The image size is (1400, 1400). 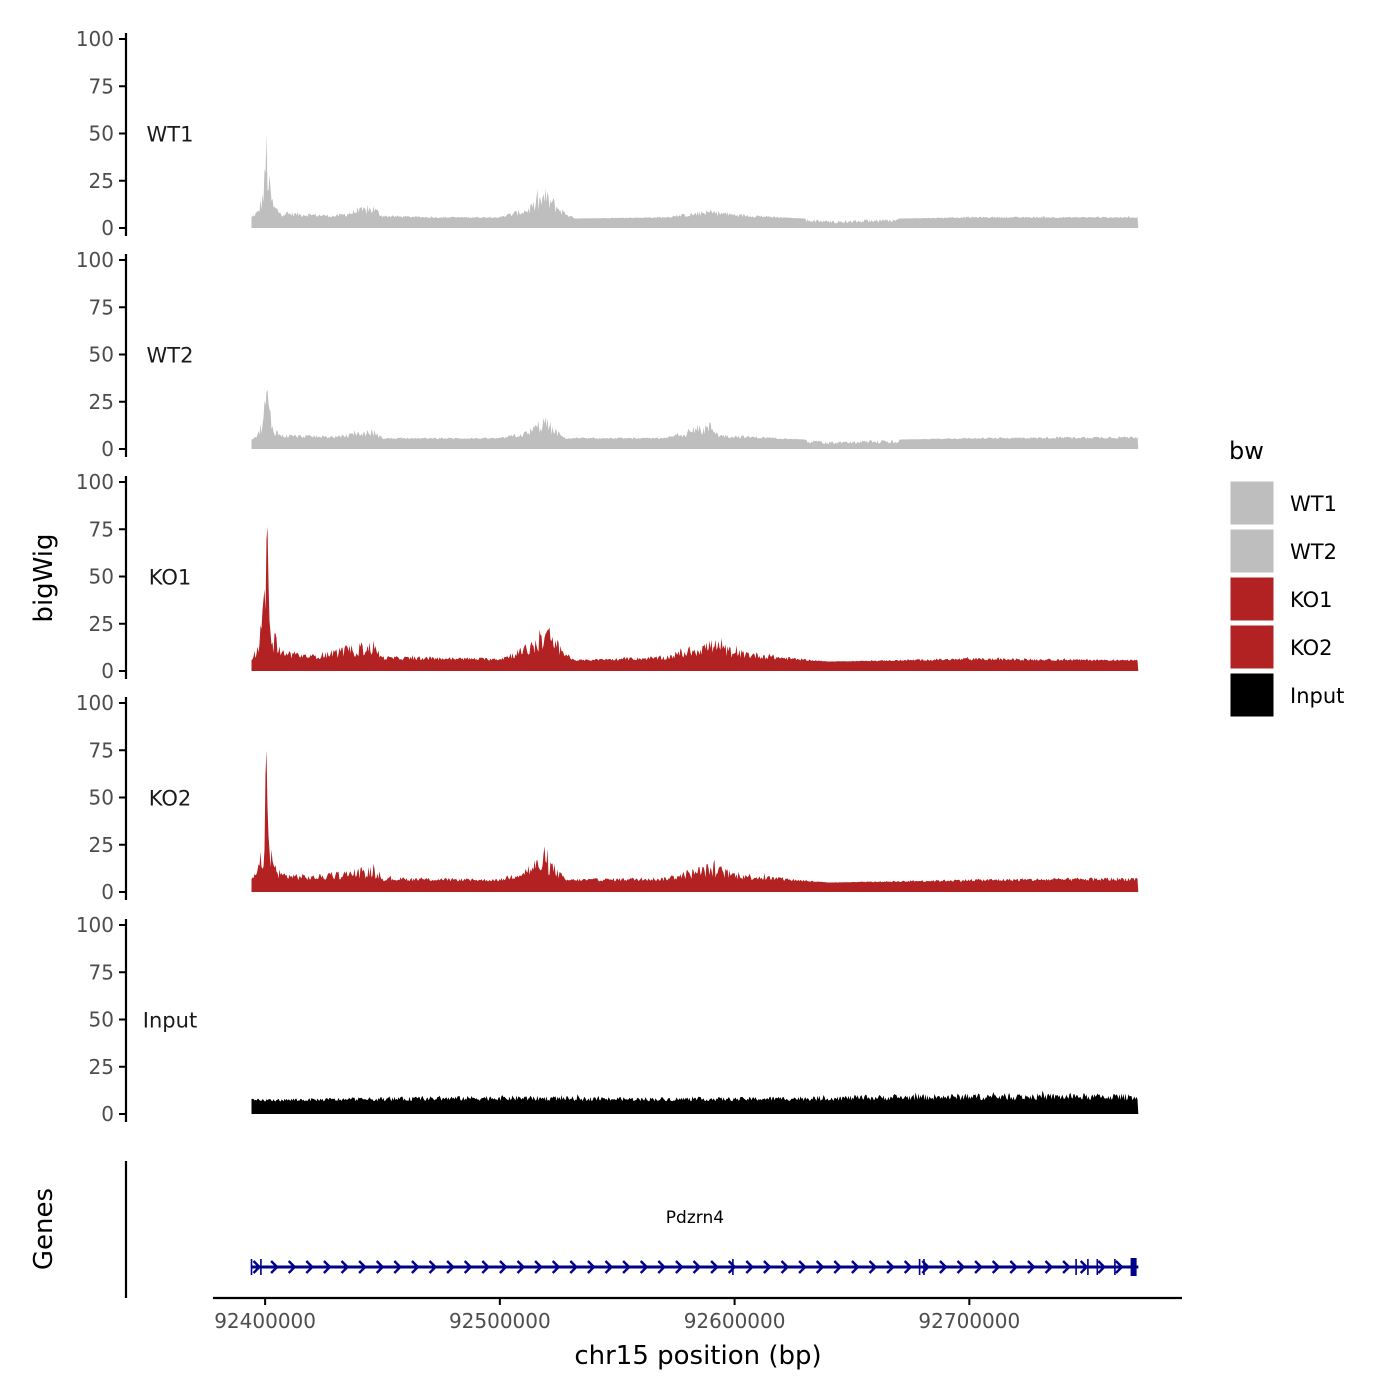 What do you see at coordinates (695, 1218) in the screenshot?
I see `gene-name-label: Pdzrn4` at bounding box center [695, 1218].